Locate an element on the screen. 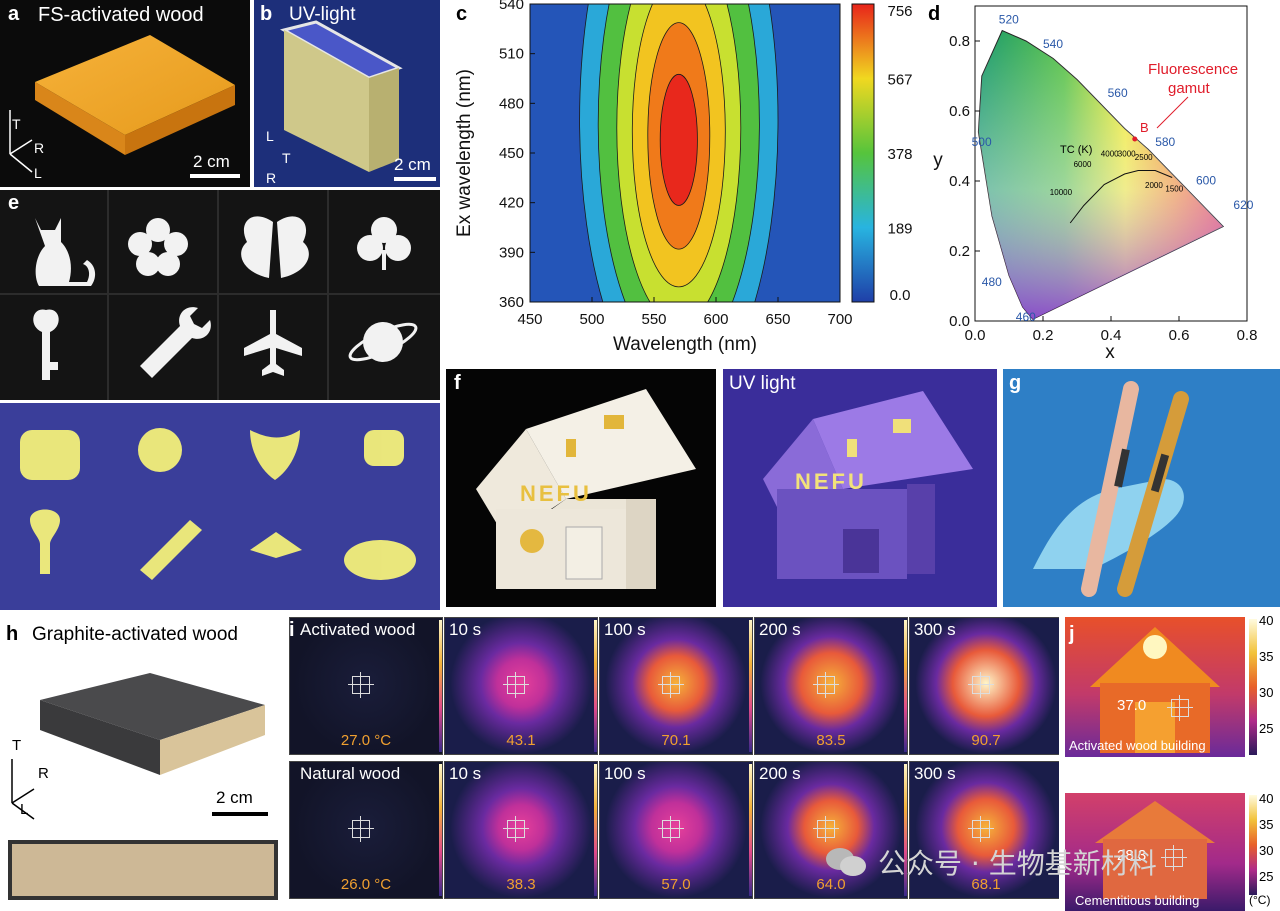 This screenshot has width=1280, height=911. panel-f: f NEFU is located at coordinates (581, 488).